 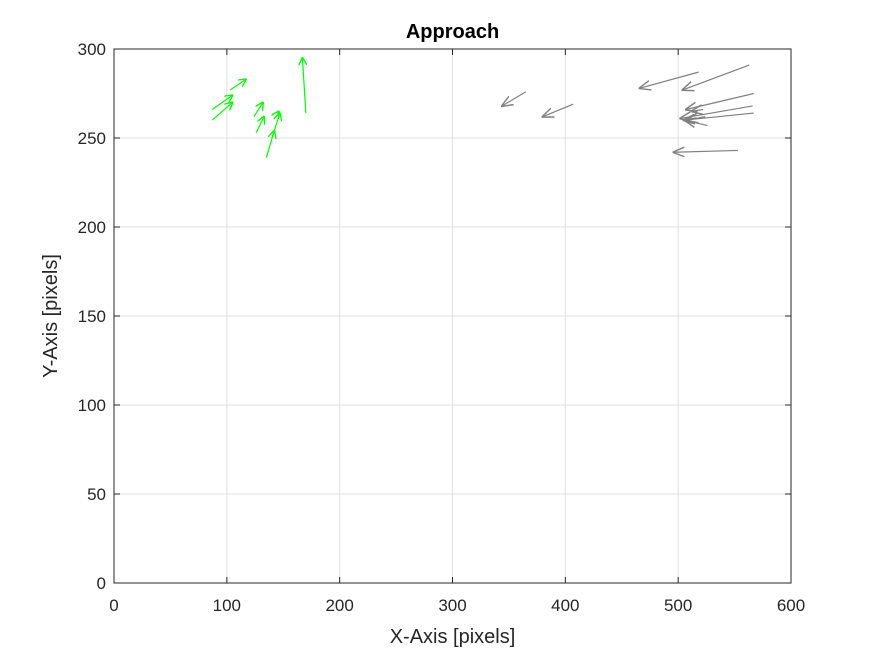 I want to click on arrows, so click(x=482, y=108).